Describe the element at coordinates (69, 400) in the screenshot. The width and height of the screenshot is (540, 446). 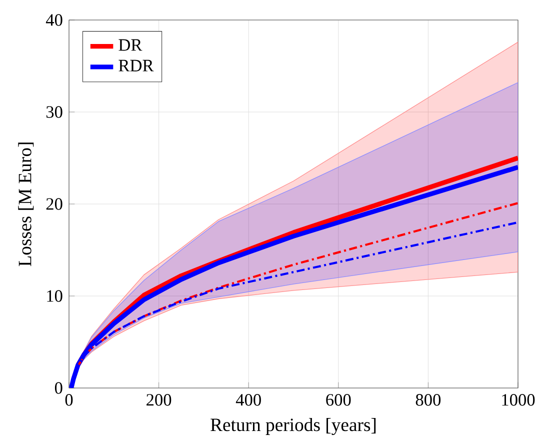
I see `x-tick-label: 0` at that location.